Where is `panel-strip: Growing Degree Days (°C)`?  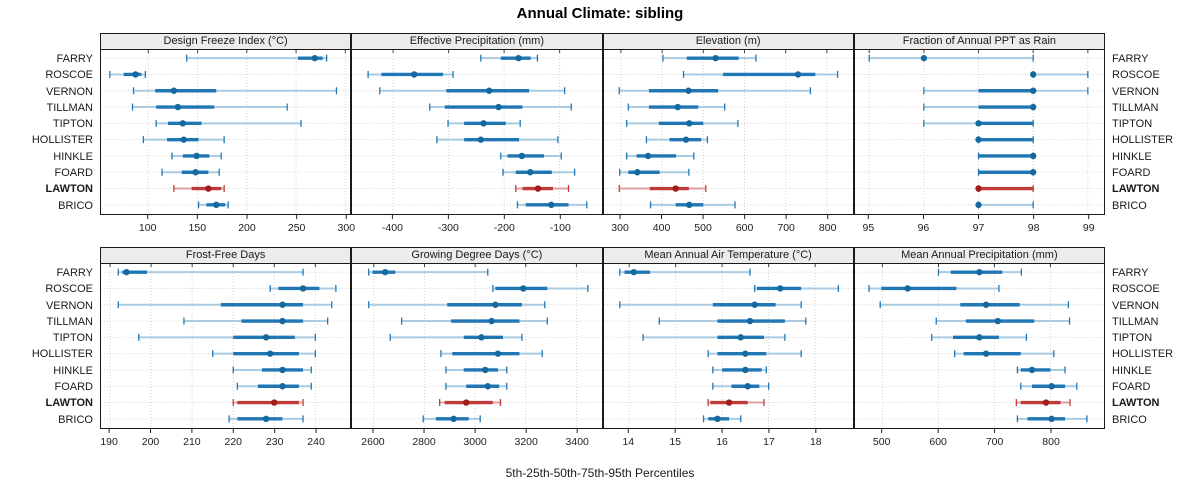 panel-strip: Growing Degree Days (°C) is located at coordinates (477, 255).